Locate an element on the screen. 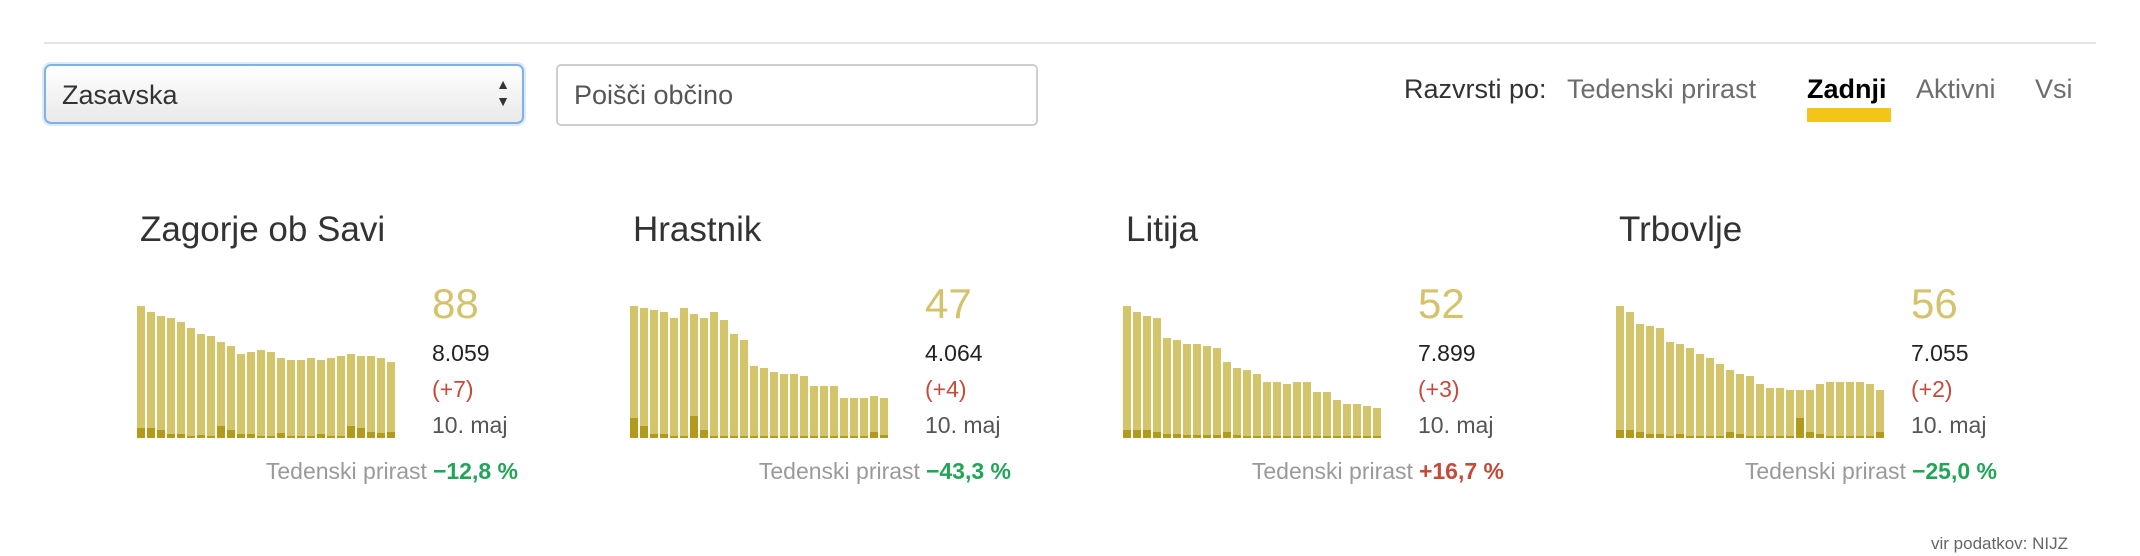  daily-change-value: (+2) is located at coordinates (1932, 389).